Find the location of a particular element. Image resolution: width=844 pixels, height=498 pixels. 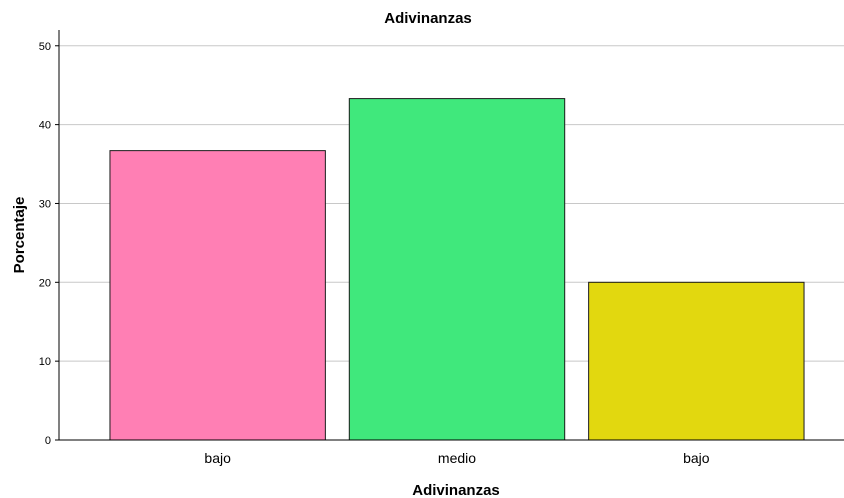

y-tick-label: 40 is located at coordinates (45, 126).